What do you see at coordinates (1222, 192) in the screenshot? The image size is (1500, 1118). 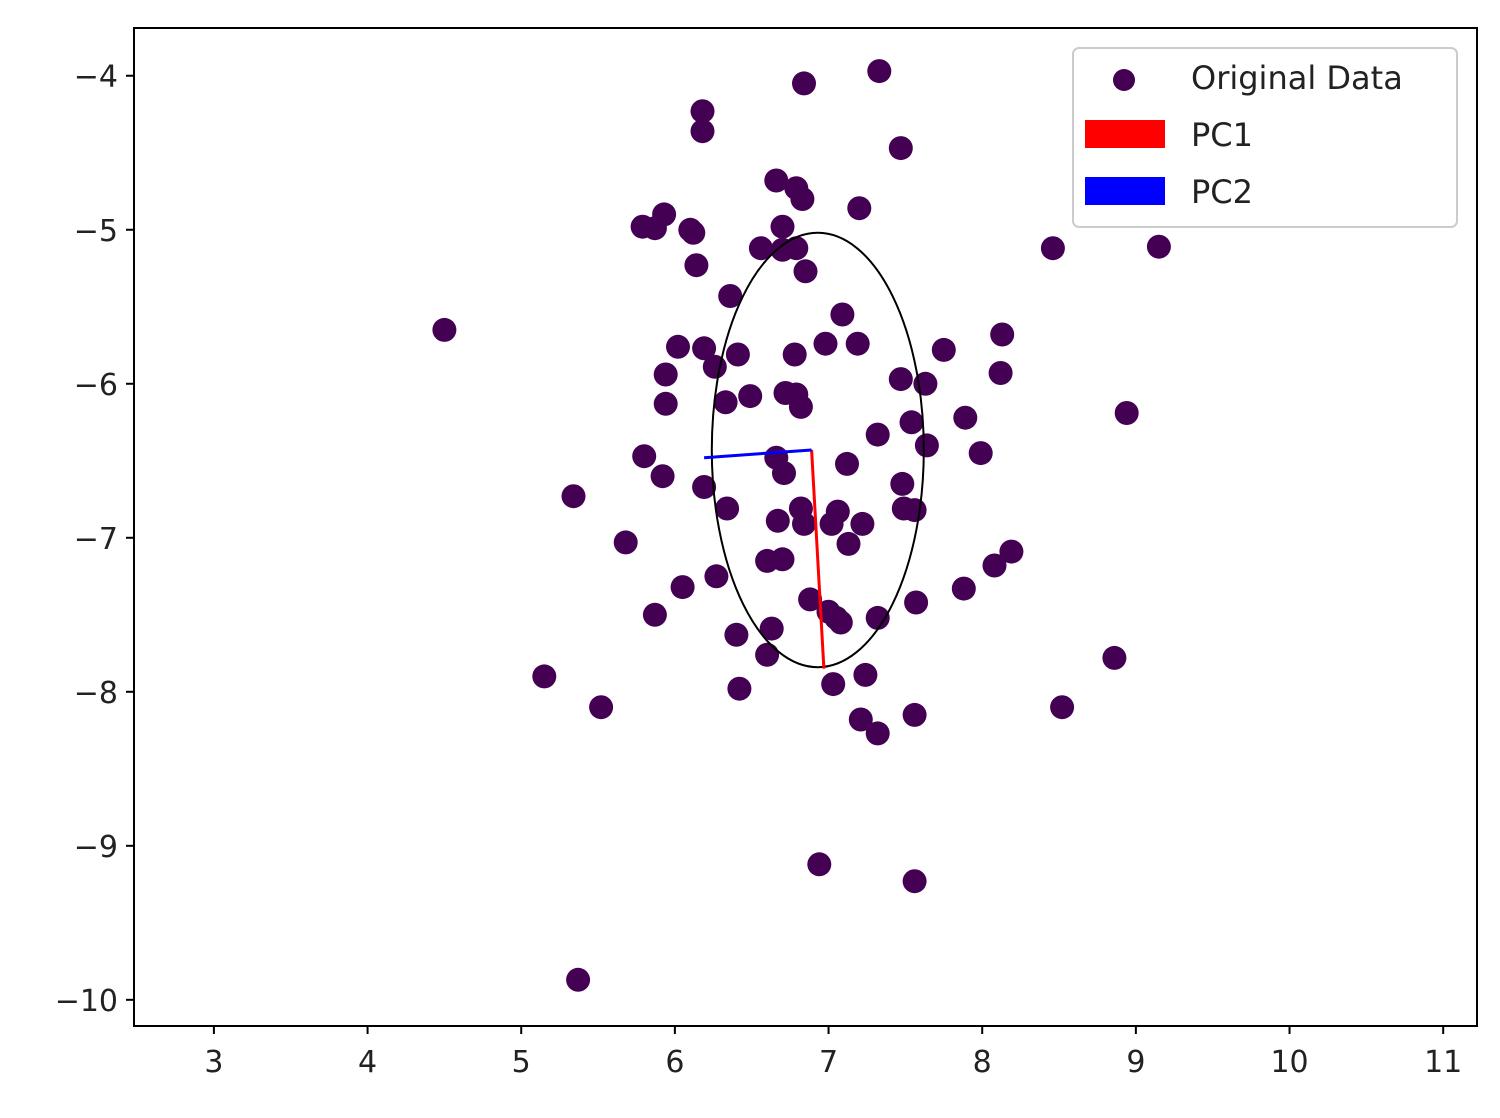 I see `legend-label-pc2: PC2` at bounding box center [1222, 192].